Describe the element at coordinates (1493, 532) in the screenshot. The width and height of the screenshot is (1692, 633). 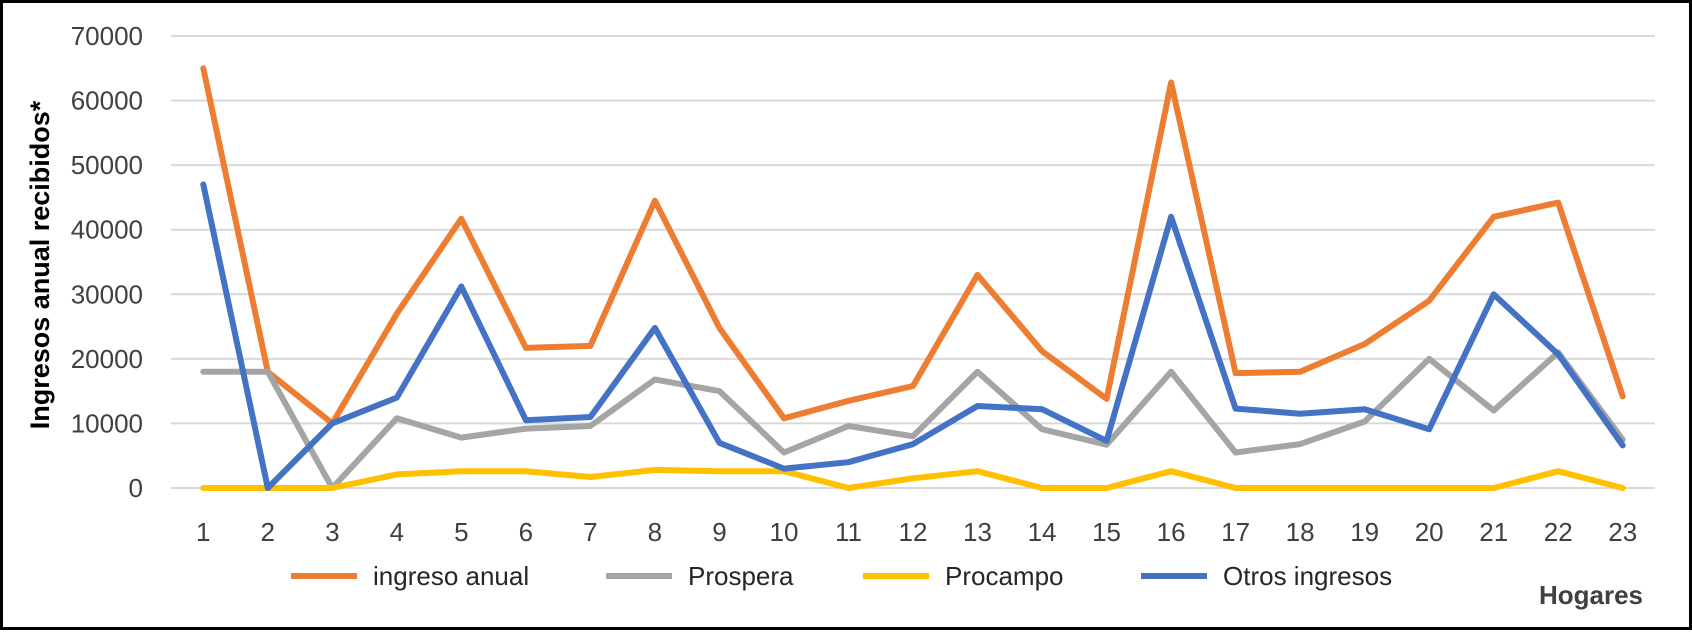
I see `x-tick-21: 21` at that location.